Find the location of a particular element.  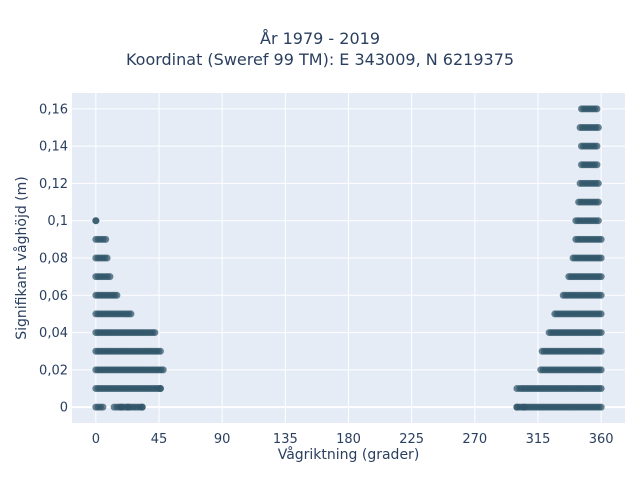

y-tick-label: 0,08 is located at coordinates (53, 259).